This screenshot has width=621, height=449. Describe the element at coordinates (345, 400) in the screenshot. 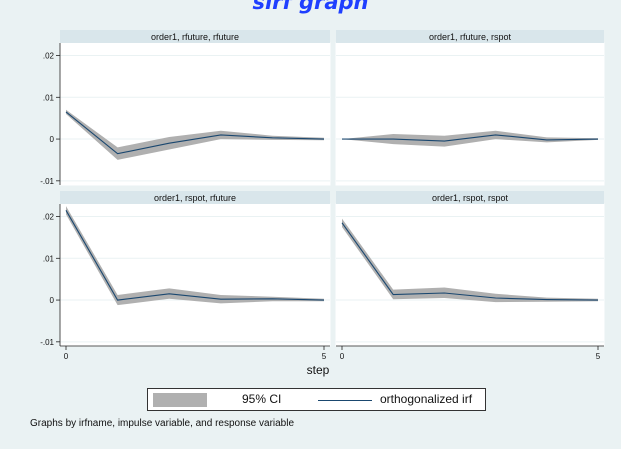

I see `legend-irf-line` at that location.